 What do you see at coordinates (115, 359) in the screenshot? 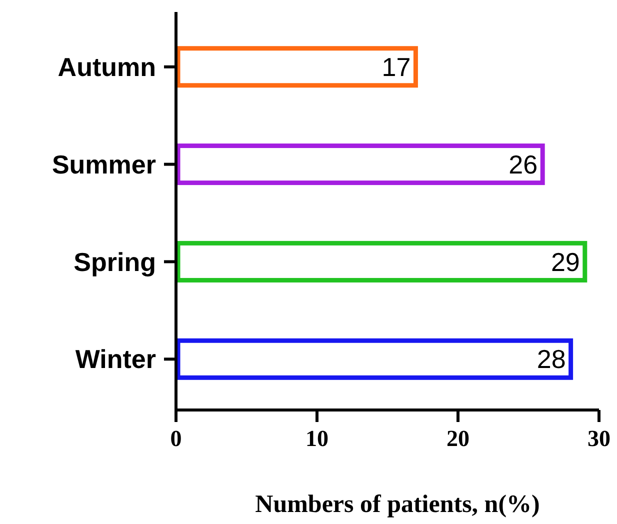
I see `y-tick-label: Winter` at bounding box center [115, 359].